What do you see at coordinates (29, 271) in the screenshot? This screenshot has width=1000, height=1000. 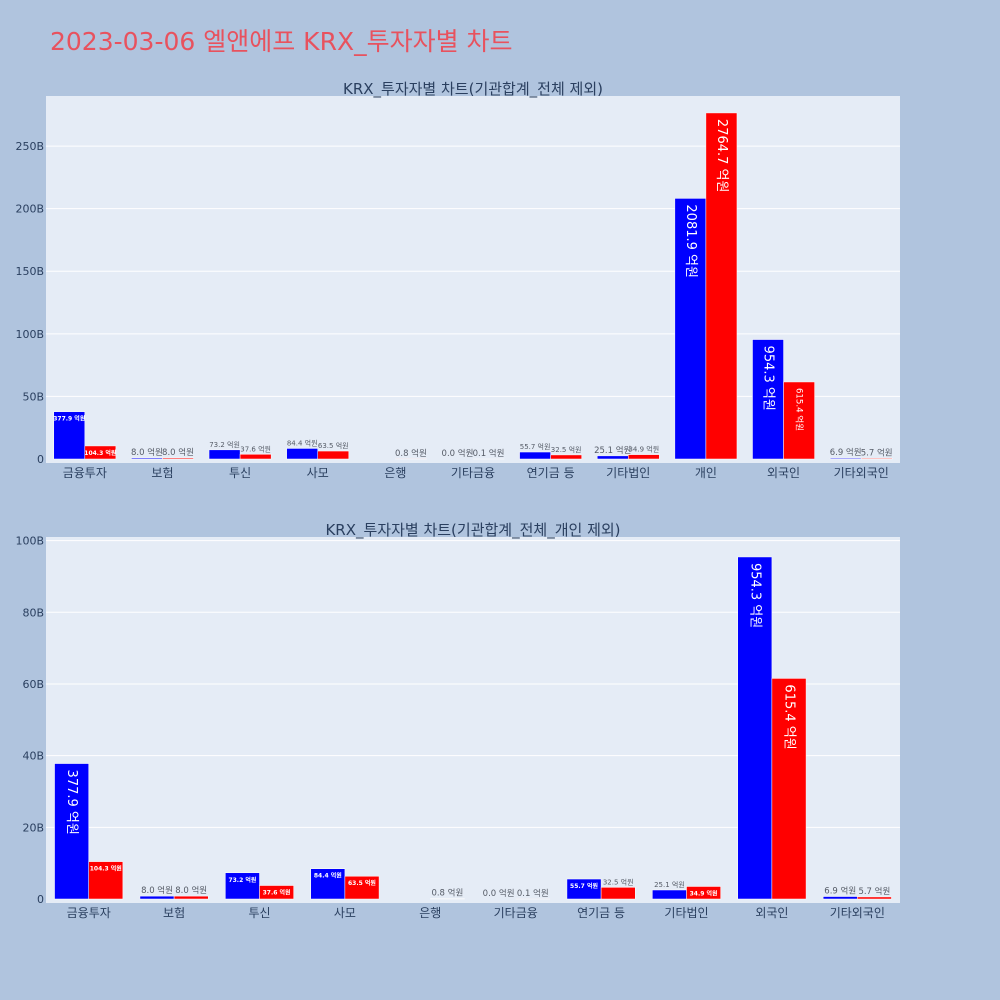 I see `y-tick-label: 150B` at bounding box center [29, 271].